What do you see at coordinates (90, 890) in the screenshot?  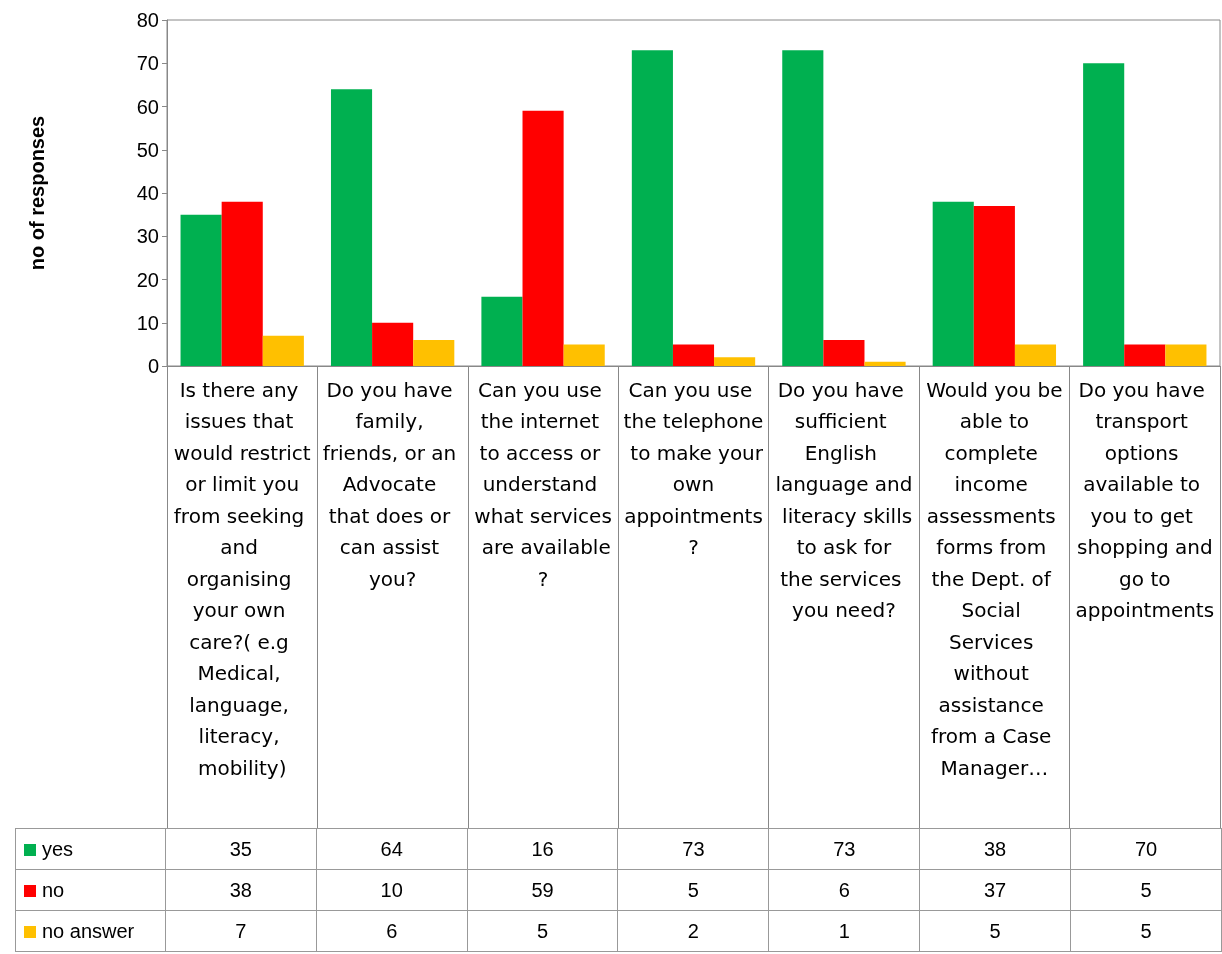 I see `legend-label: no` at bounding box center [90, 890].